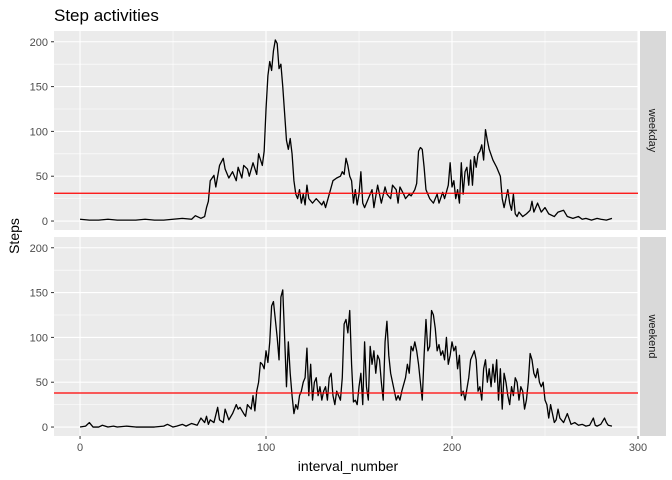 This screenshot has height=480, width=672. What do you see at coordinates (80, 448) in the screenshot?
I see `x-tick-label: 0` at bounding box center [80, 448].